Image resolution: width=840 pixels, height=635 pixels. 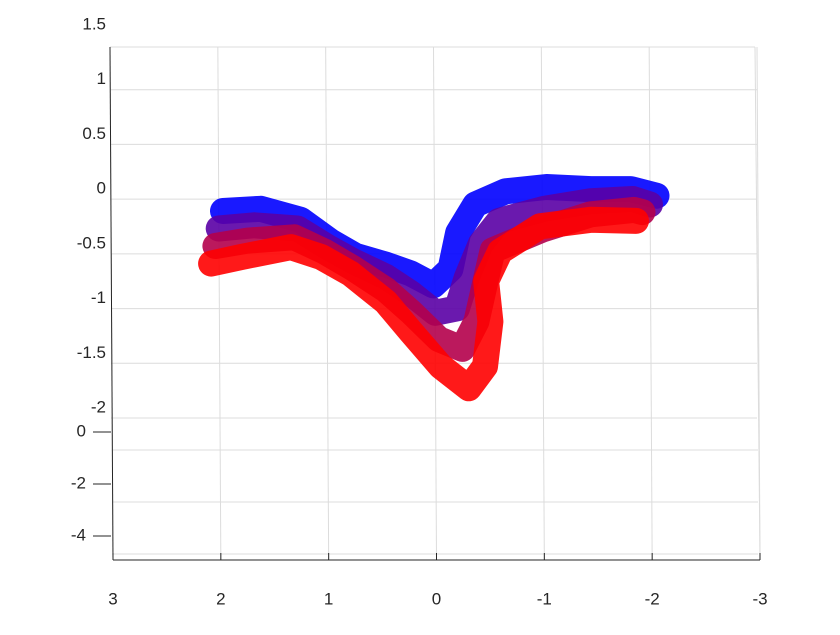 What do you see at coordinates (101, 188) in the screenshot?
I see `y-tick-label: 0` at bounding box center [101, 188].